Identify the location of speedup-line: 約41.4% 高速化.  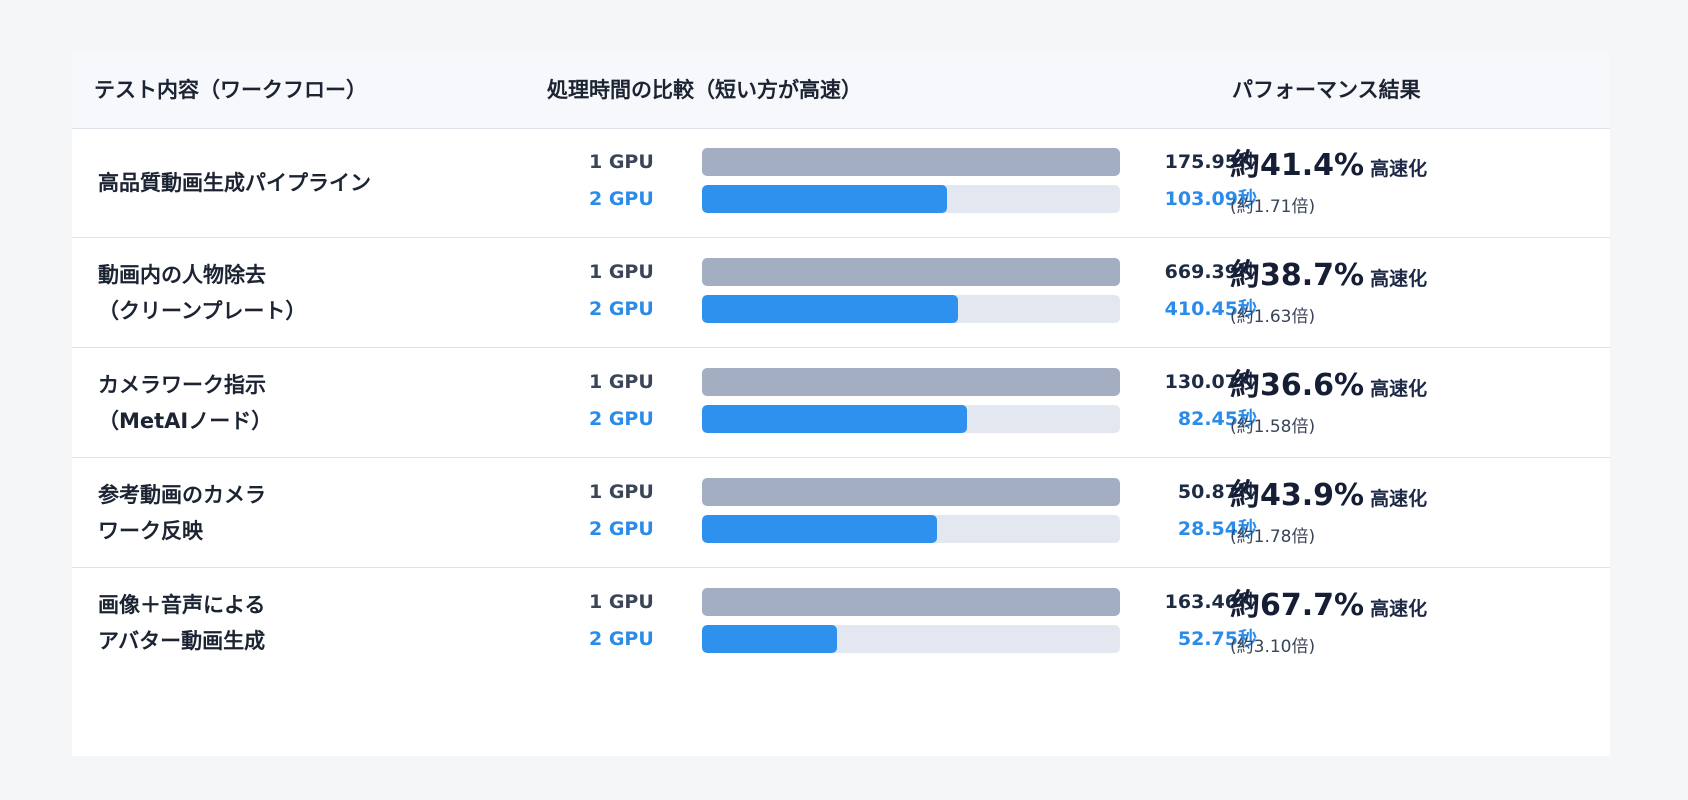
(1328, 166).